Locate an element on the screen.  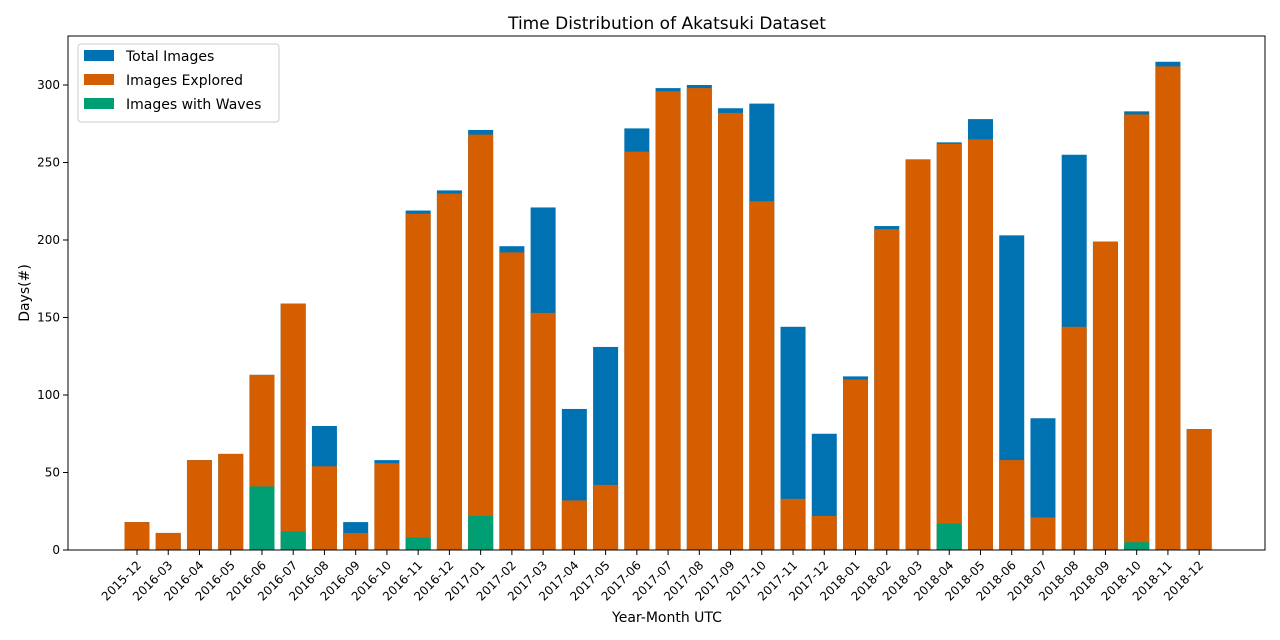
y-axis-label: Days(#) is located at coordinates (25, 293).